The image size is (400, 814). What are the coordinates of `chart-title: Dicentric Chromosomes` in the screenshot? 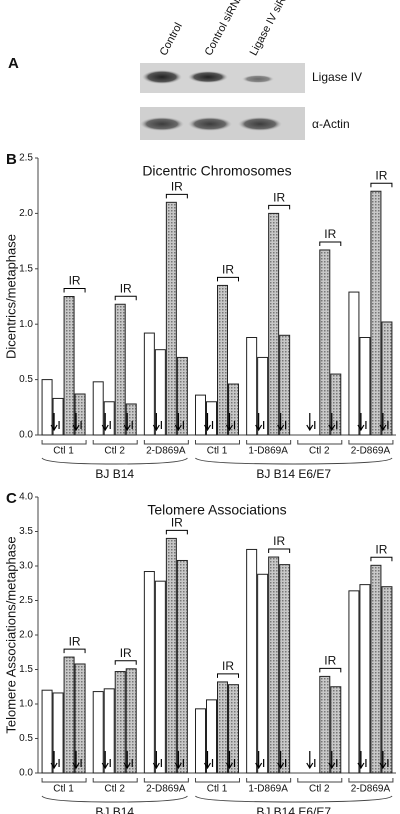 It's located at (216, 171).